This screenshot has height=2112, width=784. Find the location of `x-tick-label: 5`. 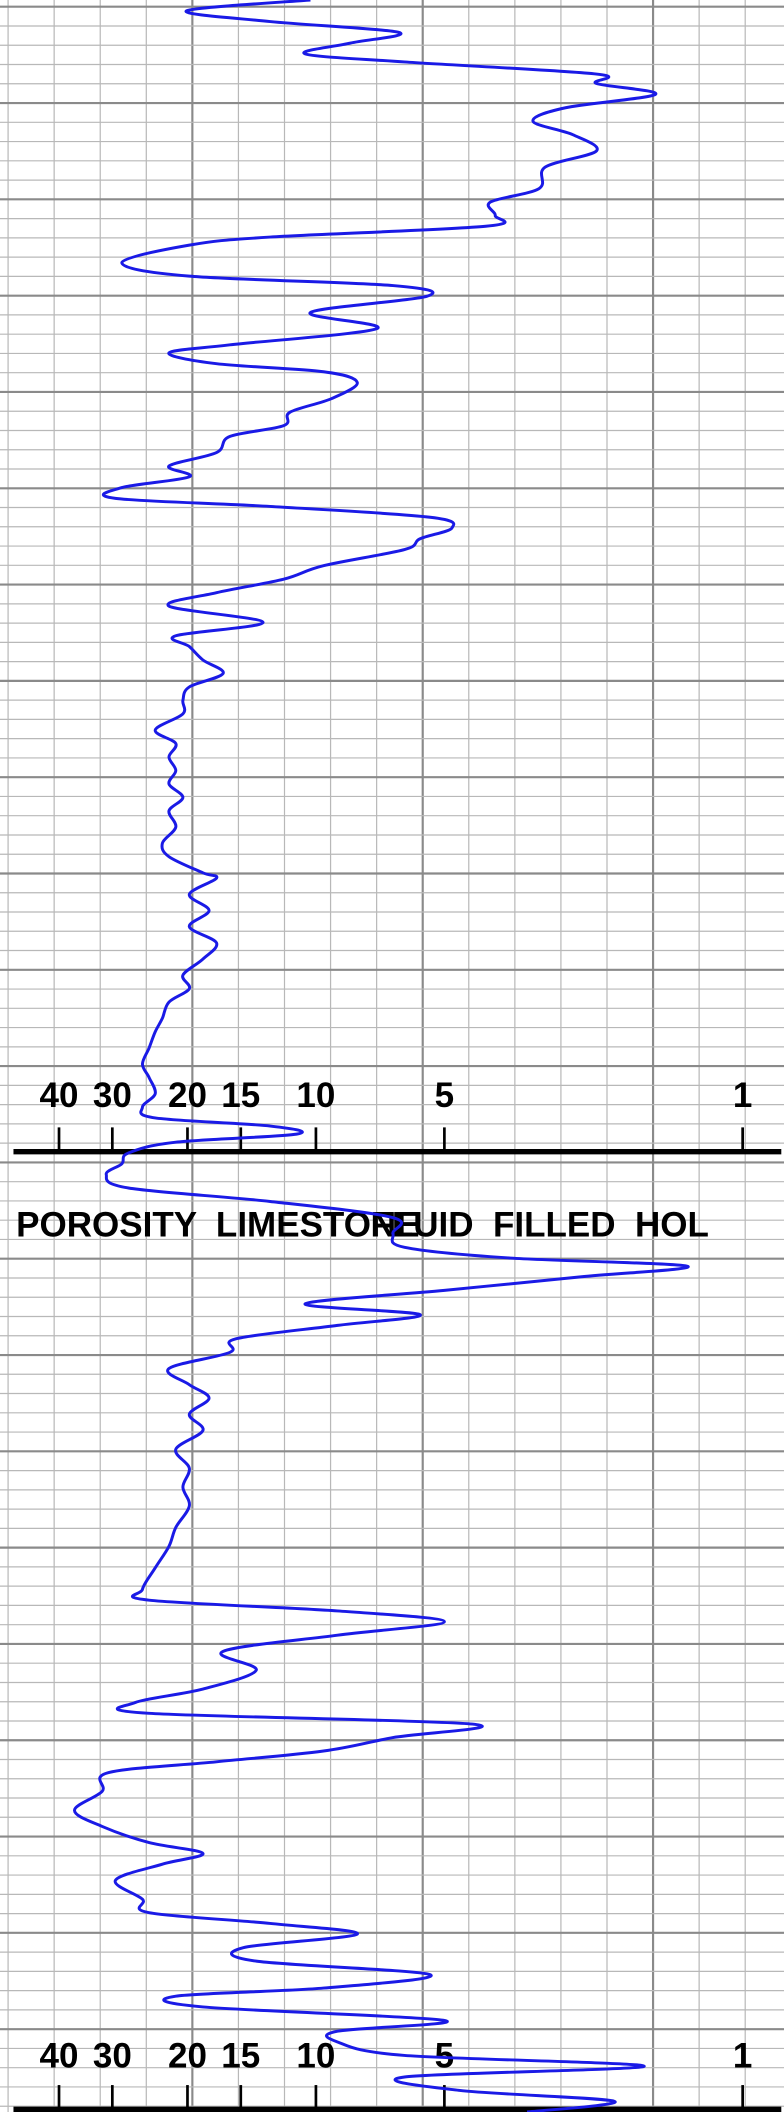

x-tick-label: 5 is located at coordinates (444, 1095).